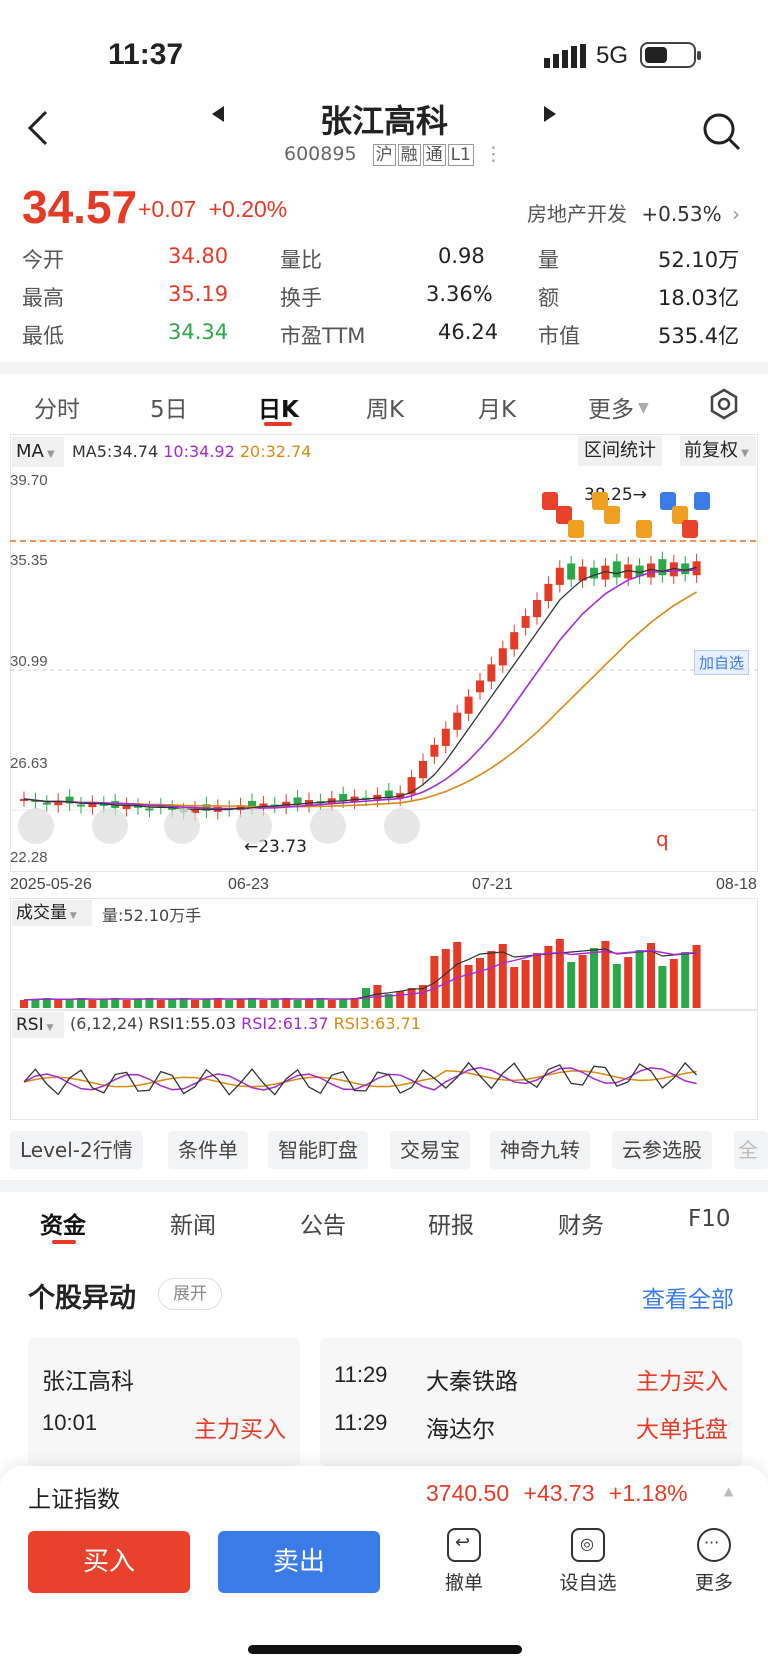 Image resolution: width=768 pixels, height=1669 pixels. What do you see at coordinates (385, 410) in the screenshot?
I see `tab-weekly-k: 周K` at bounding box center [385, 410].